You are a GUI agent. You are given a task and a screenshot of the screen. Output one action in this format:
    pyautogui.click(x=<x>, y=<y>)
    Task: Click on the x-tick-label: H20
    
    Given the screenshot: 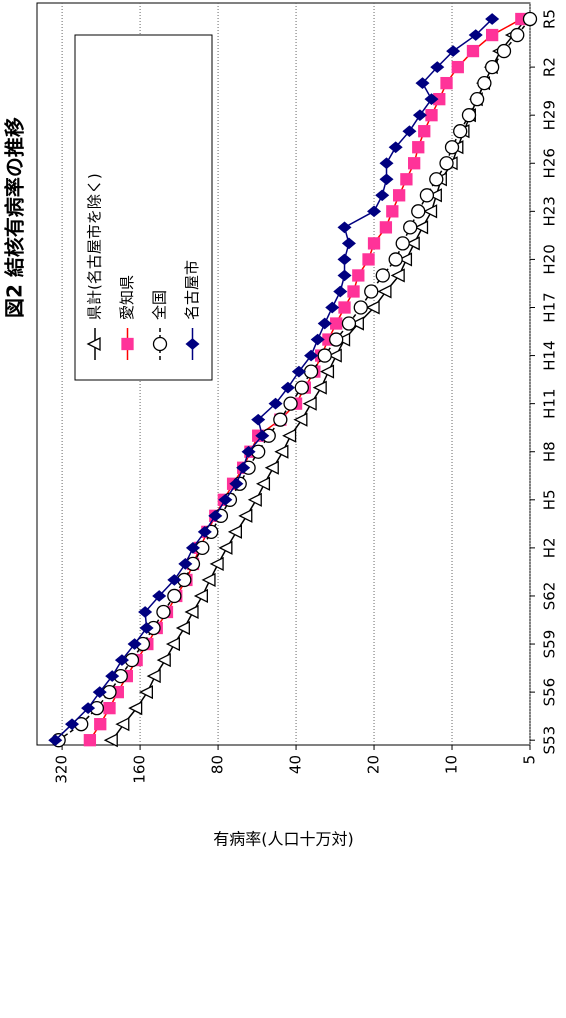 What is the action you would take?
    pyautogui.click(x=550, y=259)
    